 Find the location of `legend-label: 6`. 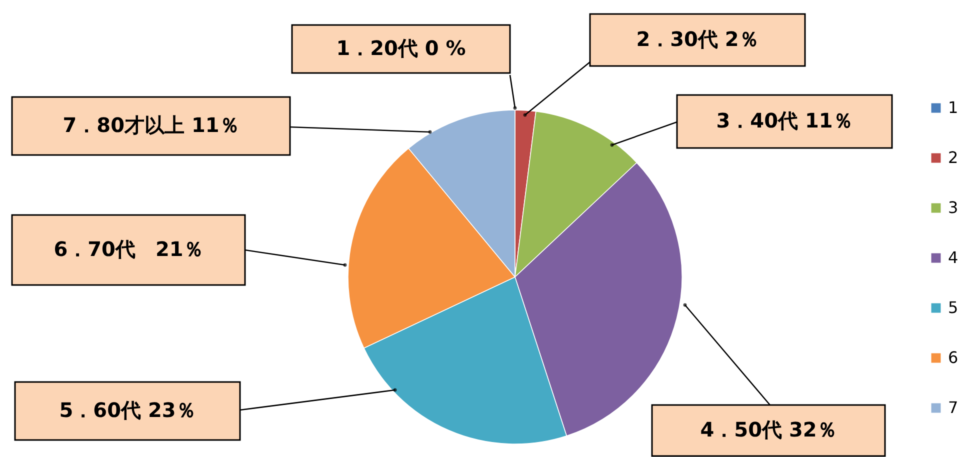

legend-label: 6 is located at coordinates (953, 357).